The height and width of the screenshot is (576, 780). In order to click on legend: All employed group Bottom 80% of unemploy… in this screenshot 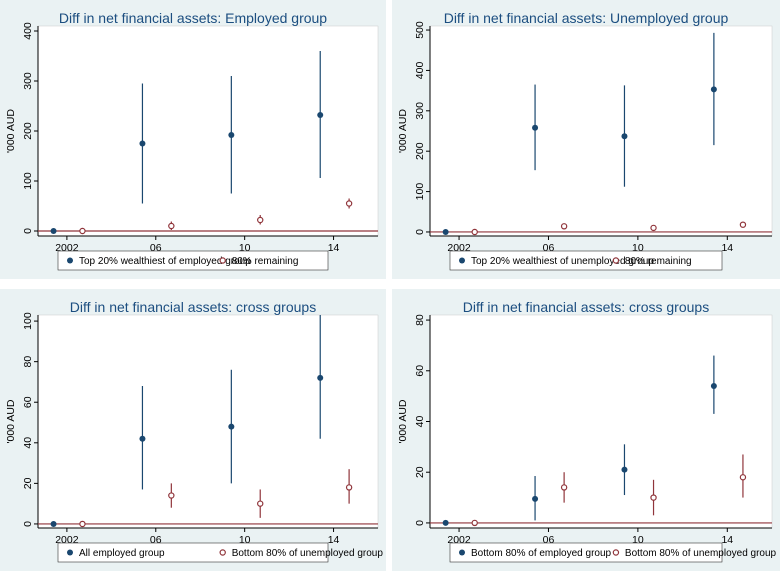, I will do `click(220, 552)`.